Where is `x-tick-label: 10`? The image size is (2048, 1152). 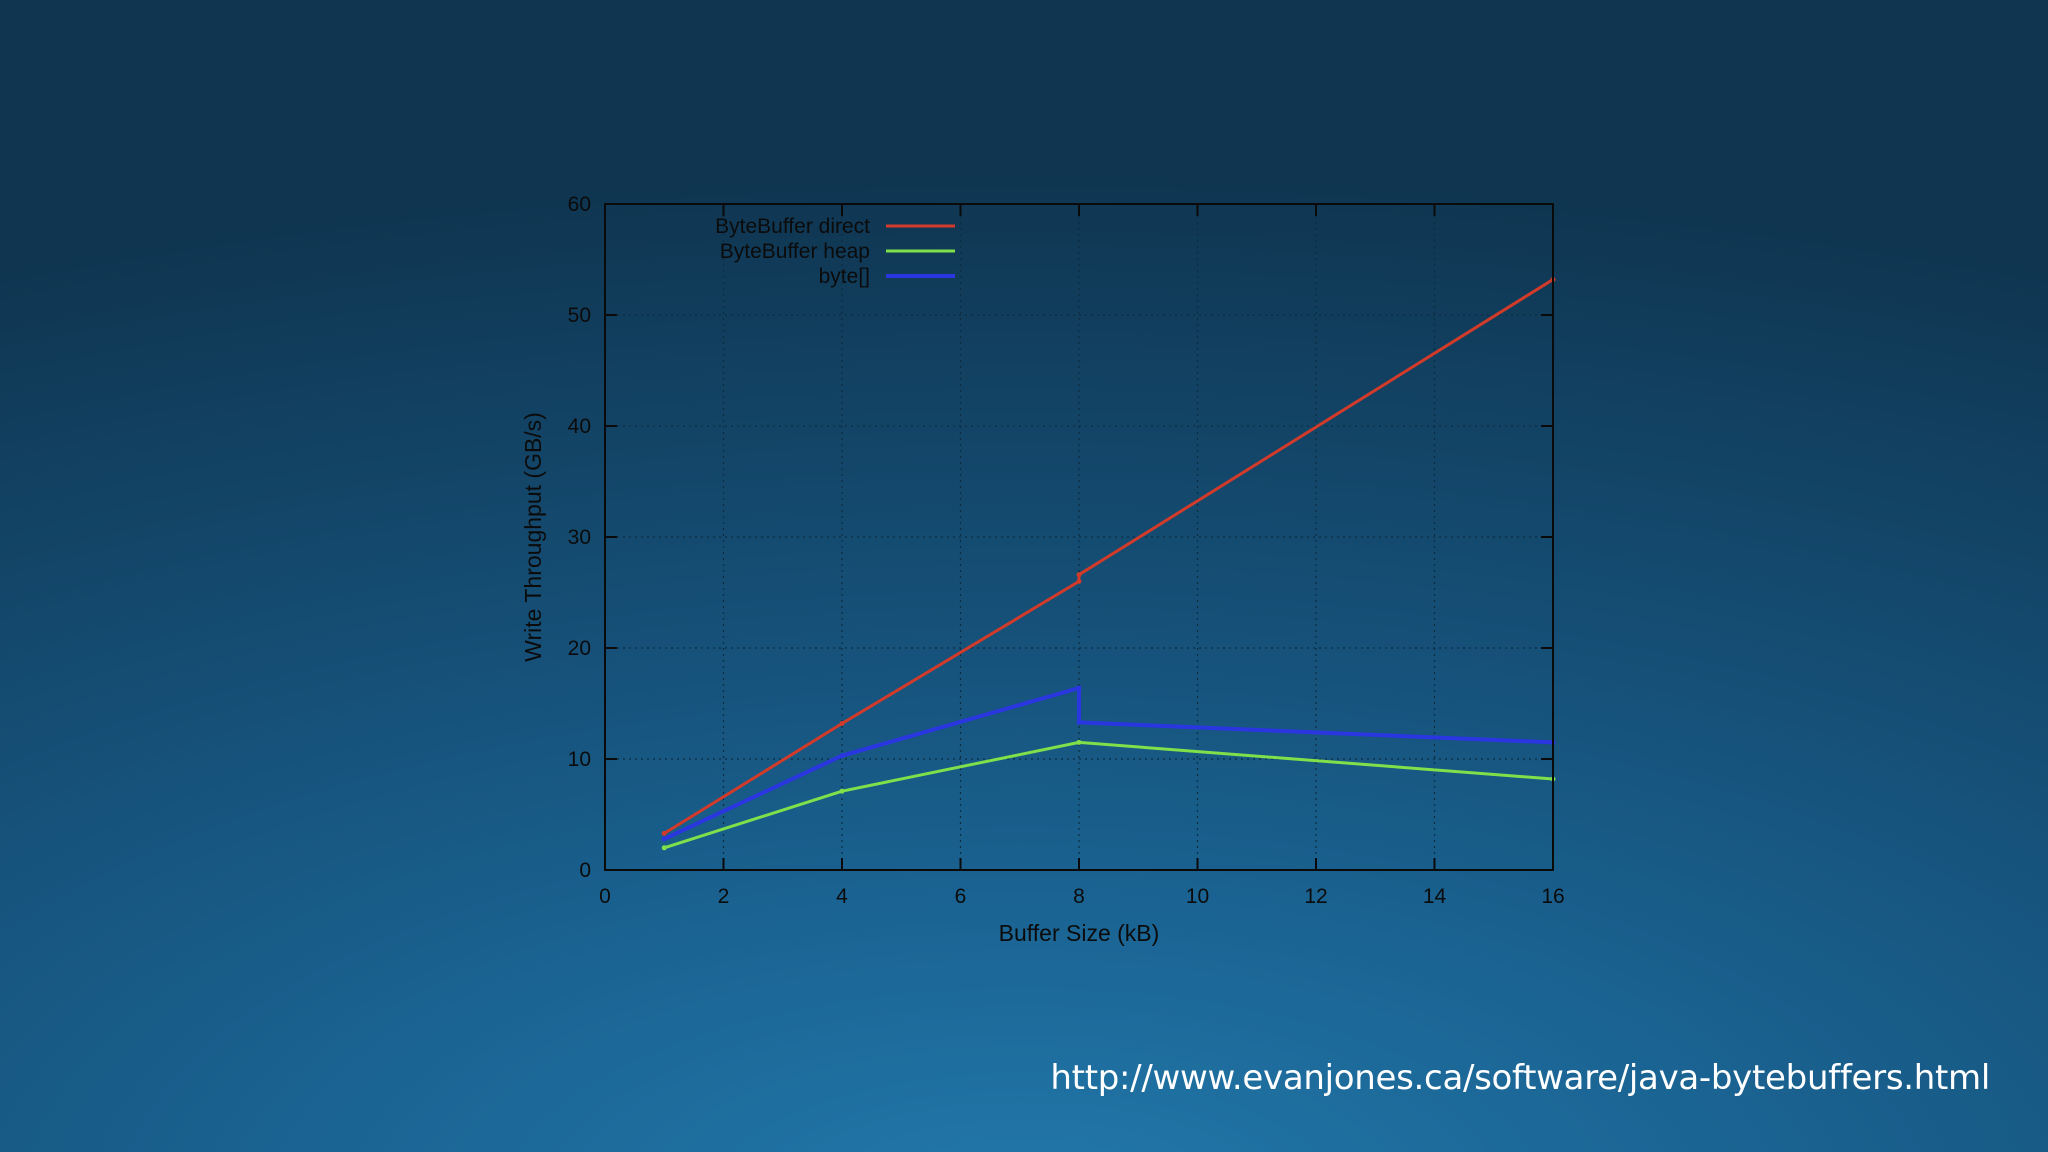 x-tick-label: 10 is located at coordinates (1197, 896).